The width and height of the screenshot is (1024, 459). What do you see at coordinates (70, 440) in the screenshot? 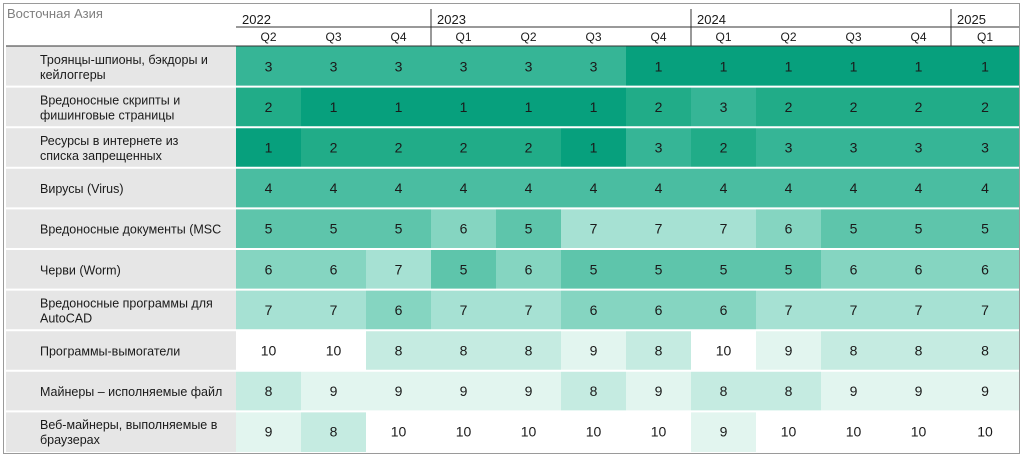
I see `row-label-line: браузерах` at bounding box center [70, 440].